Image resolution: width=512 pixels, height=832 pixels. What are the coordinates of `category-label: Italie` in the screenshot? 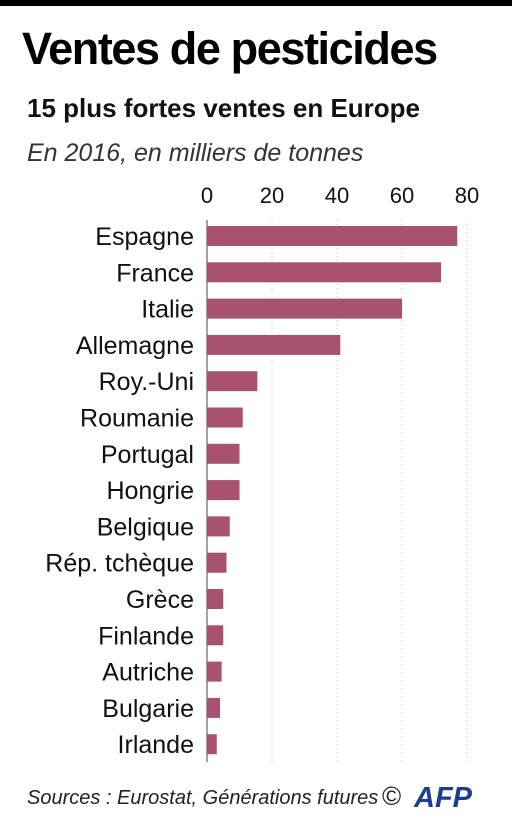 It's located at (167, 310).